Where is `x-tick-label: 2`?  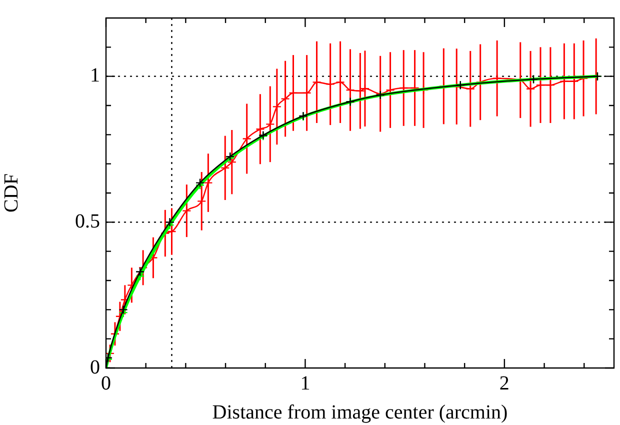
x-tick-label: 2 is located at coordinates (504, 383).